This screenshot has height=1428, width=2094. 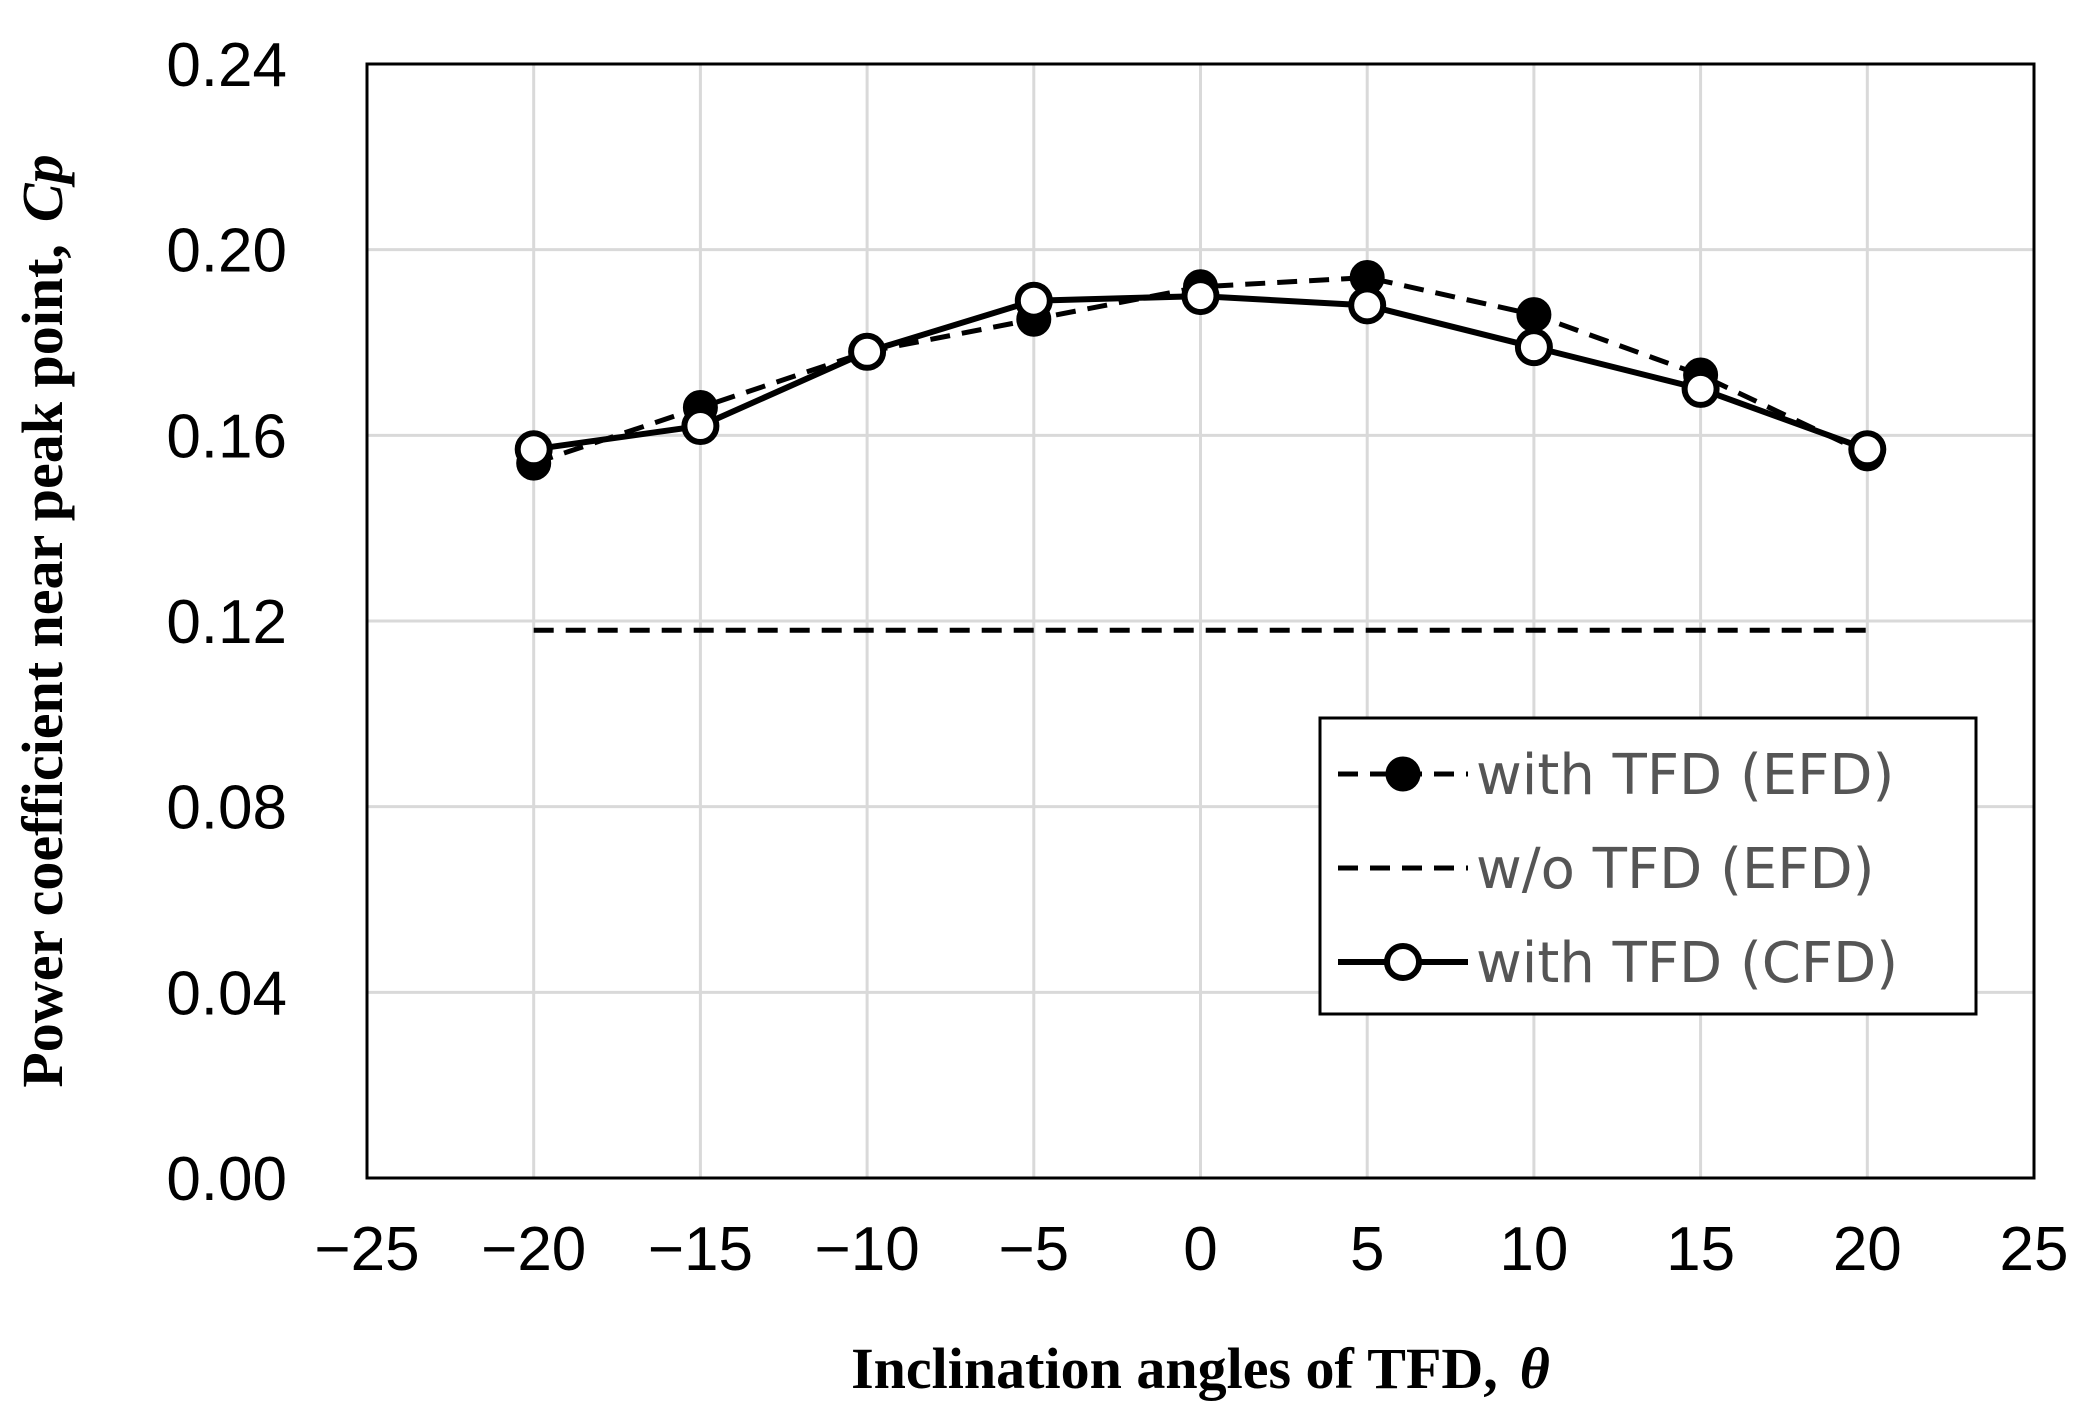 What do you see at coordinates (1200, 1249) in the screenshot?
I see `x-tick-label: 0` at bounding box center [1200, 1249].